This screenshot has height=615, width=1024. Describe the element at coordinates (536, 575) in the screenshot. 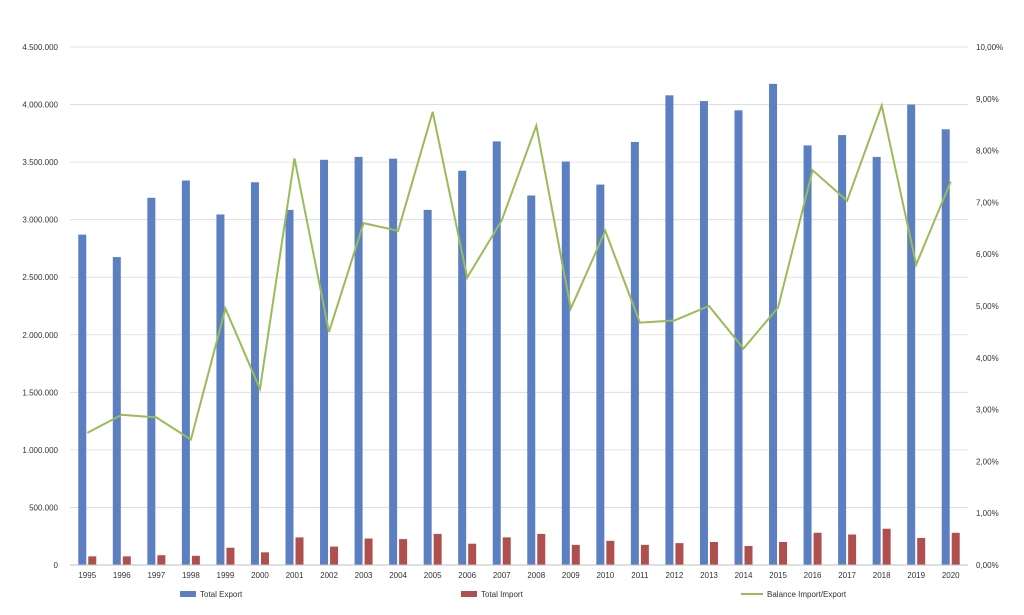

I see `x-tick-label: 2008` at that location.